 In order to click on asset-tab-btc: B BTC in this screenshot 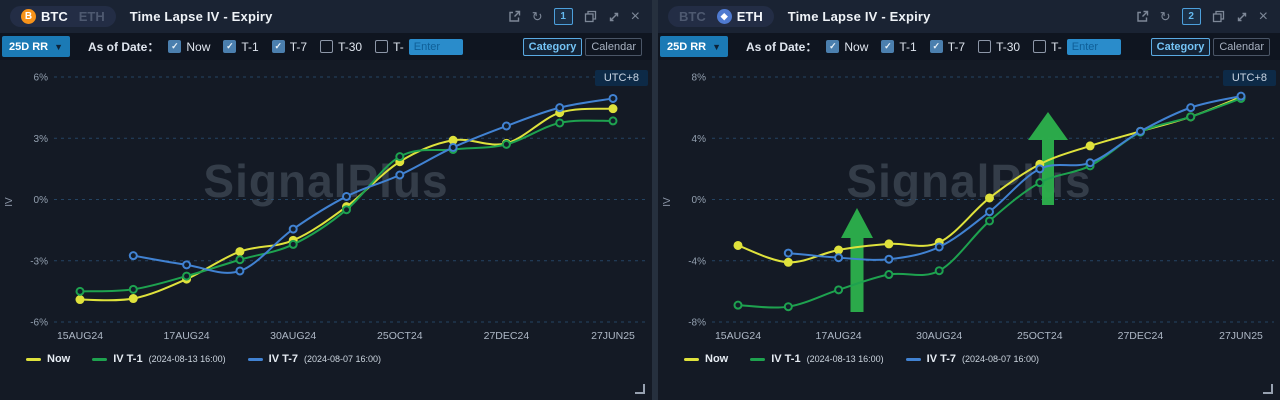, I will do `click(44, 16)`.